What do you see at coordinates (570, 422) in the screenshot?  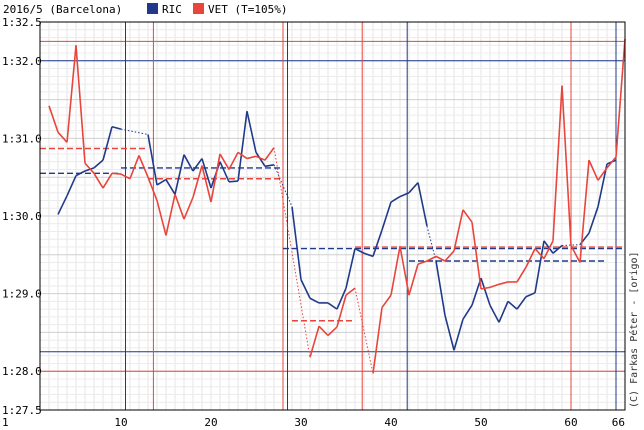 I see `x-tick-label: 60` at bounding box center [570, 422].